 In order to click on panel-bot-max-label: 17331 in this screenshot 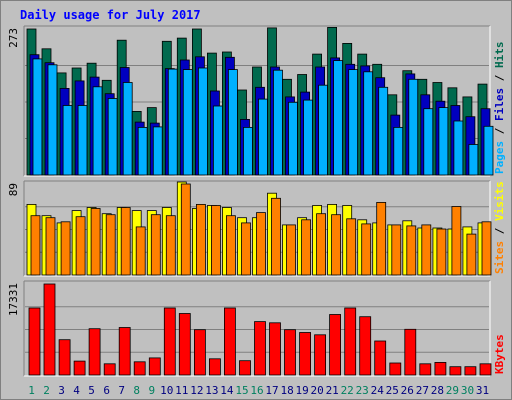, I will do `click(13, 299)`.